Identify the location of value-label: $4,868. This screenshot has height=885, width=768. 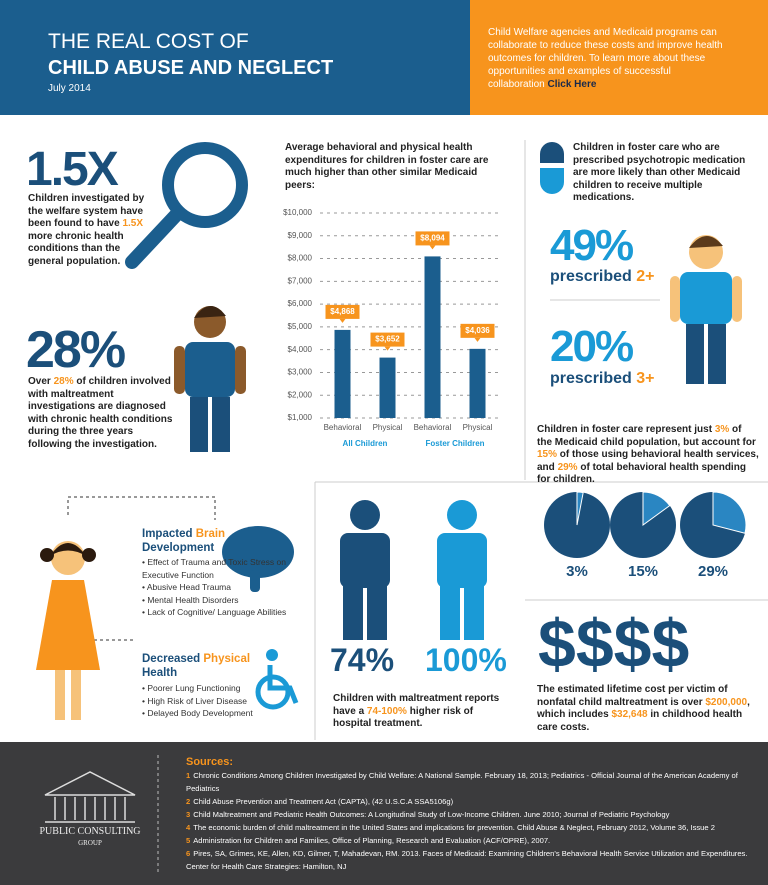
(342, 311).